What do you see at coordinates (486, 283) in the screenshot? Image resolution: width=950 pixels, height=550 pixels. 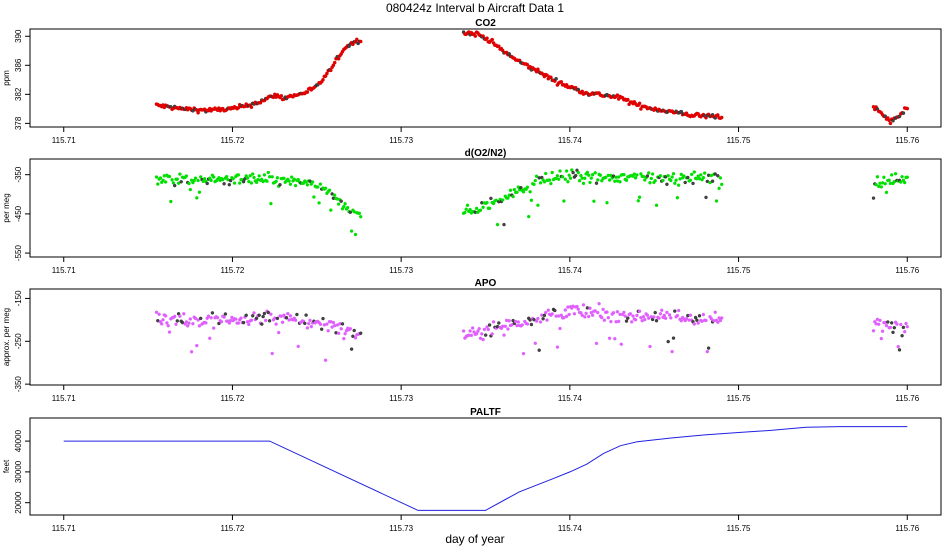 I see `panel-title: APO` at bounding box center [486, 283].